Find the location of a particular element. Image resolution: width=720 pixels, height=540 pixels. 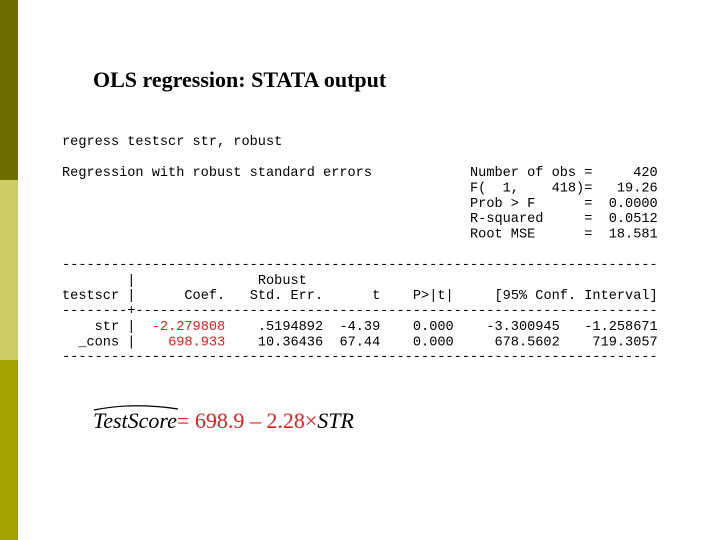

stat-value: 18.581 is located at coordinates (633, 235).